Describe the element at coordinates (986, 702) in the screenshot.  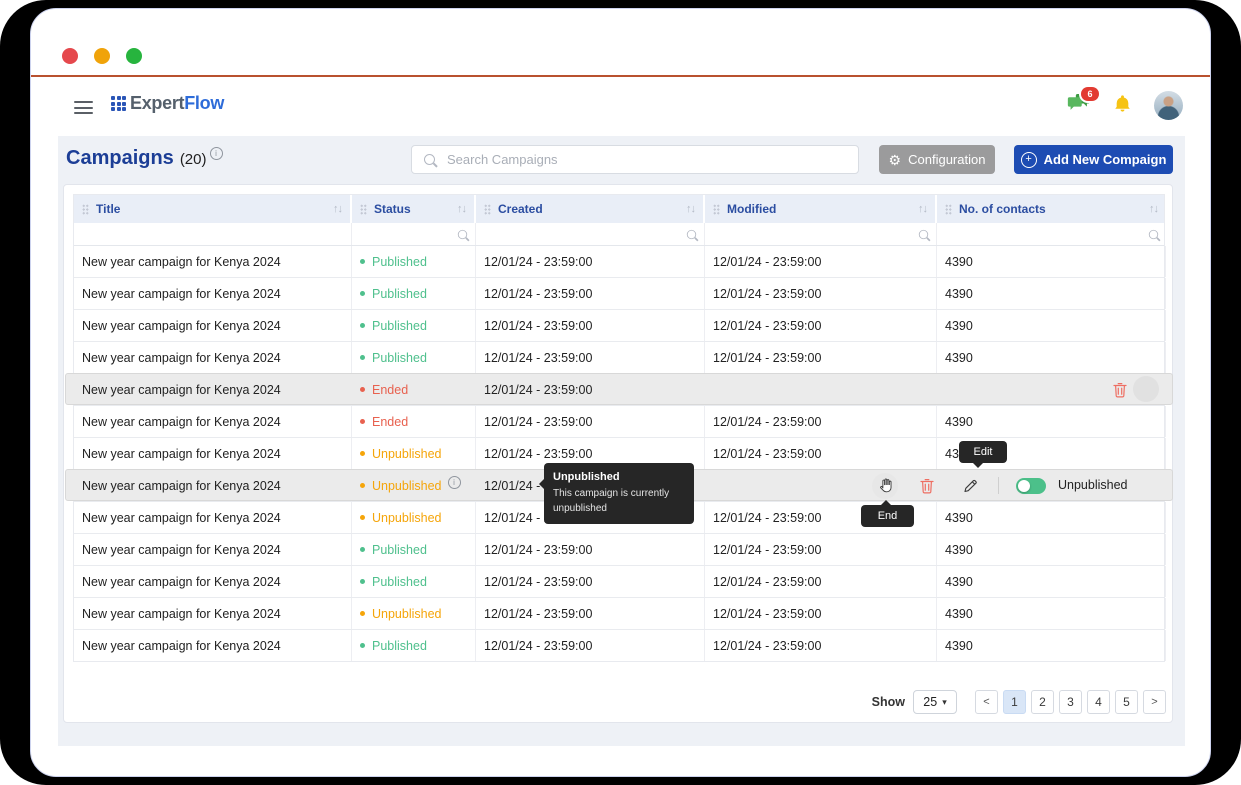
I see `prev-page-button: <` at that location.